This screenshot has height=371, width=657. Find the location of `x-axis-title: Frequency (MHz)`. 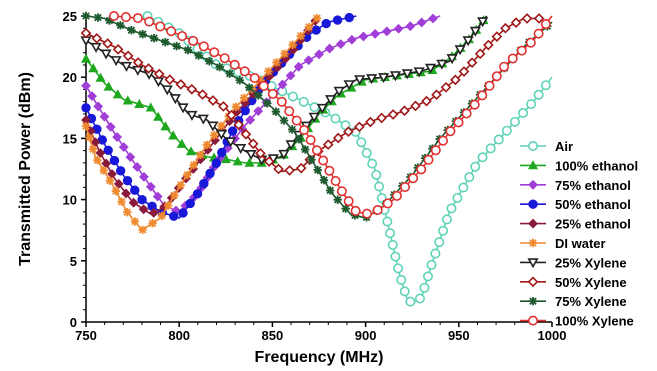

x-axis-title: Frequency (MHz) is located at coordinates (319, 357).